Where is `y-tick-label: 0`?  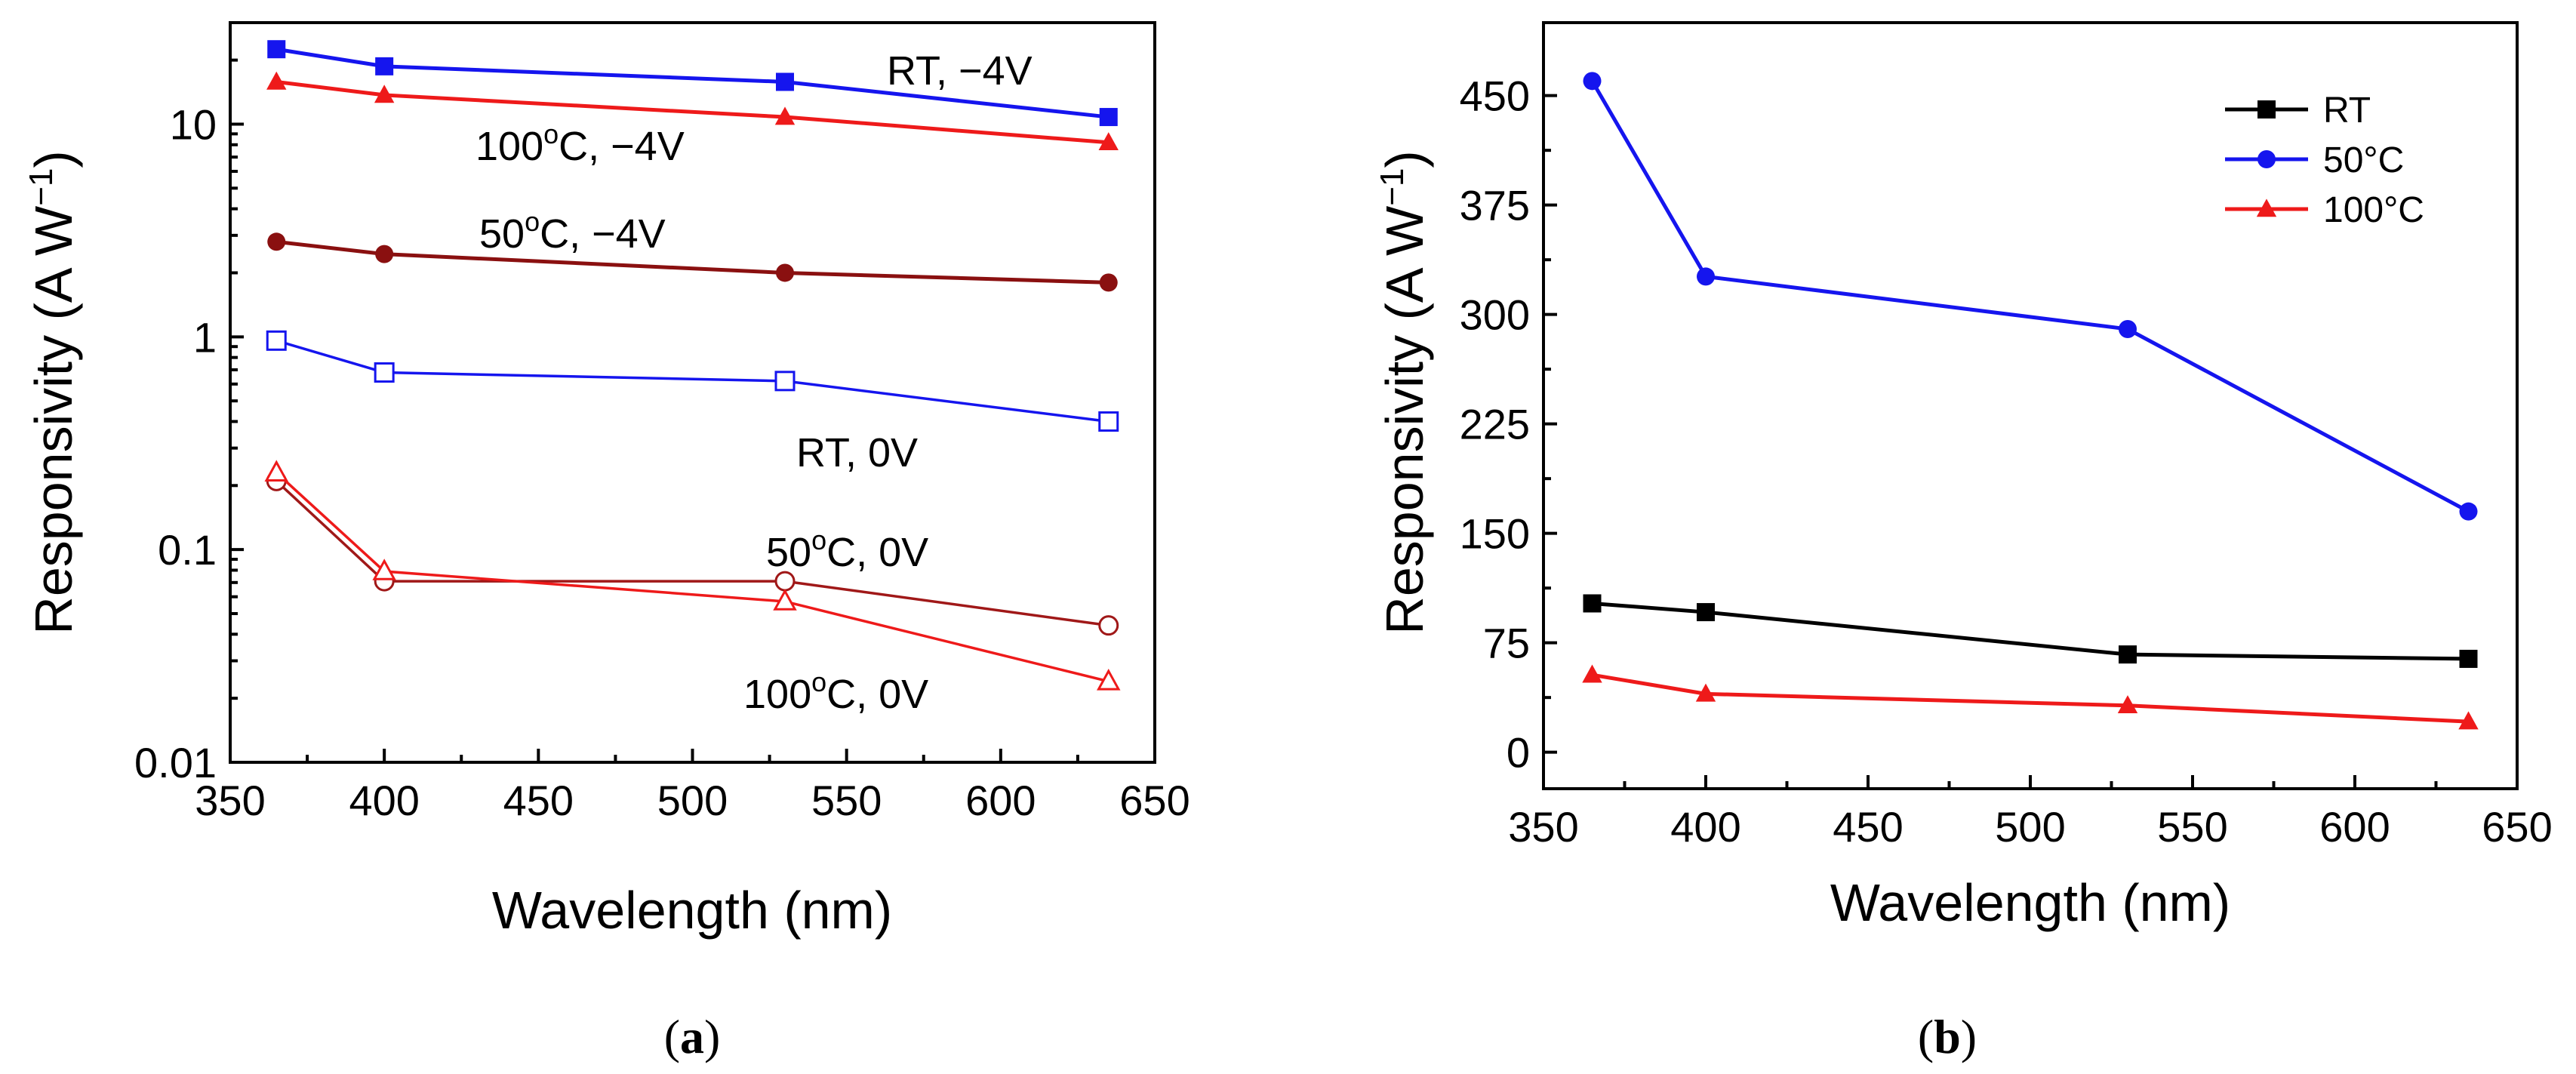
y-tick-label: 0 is located at coordinates (1518, 753).